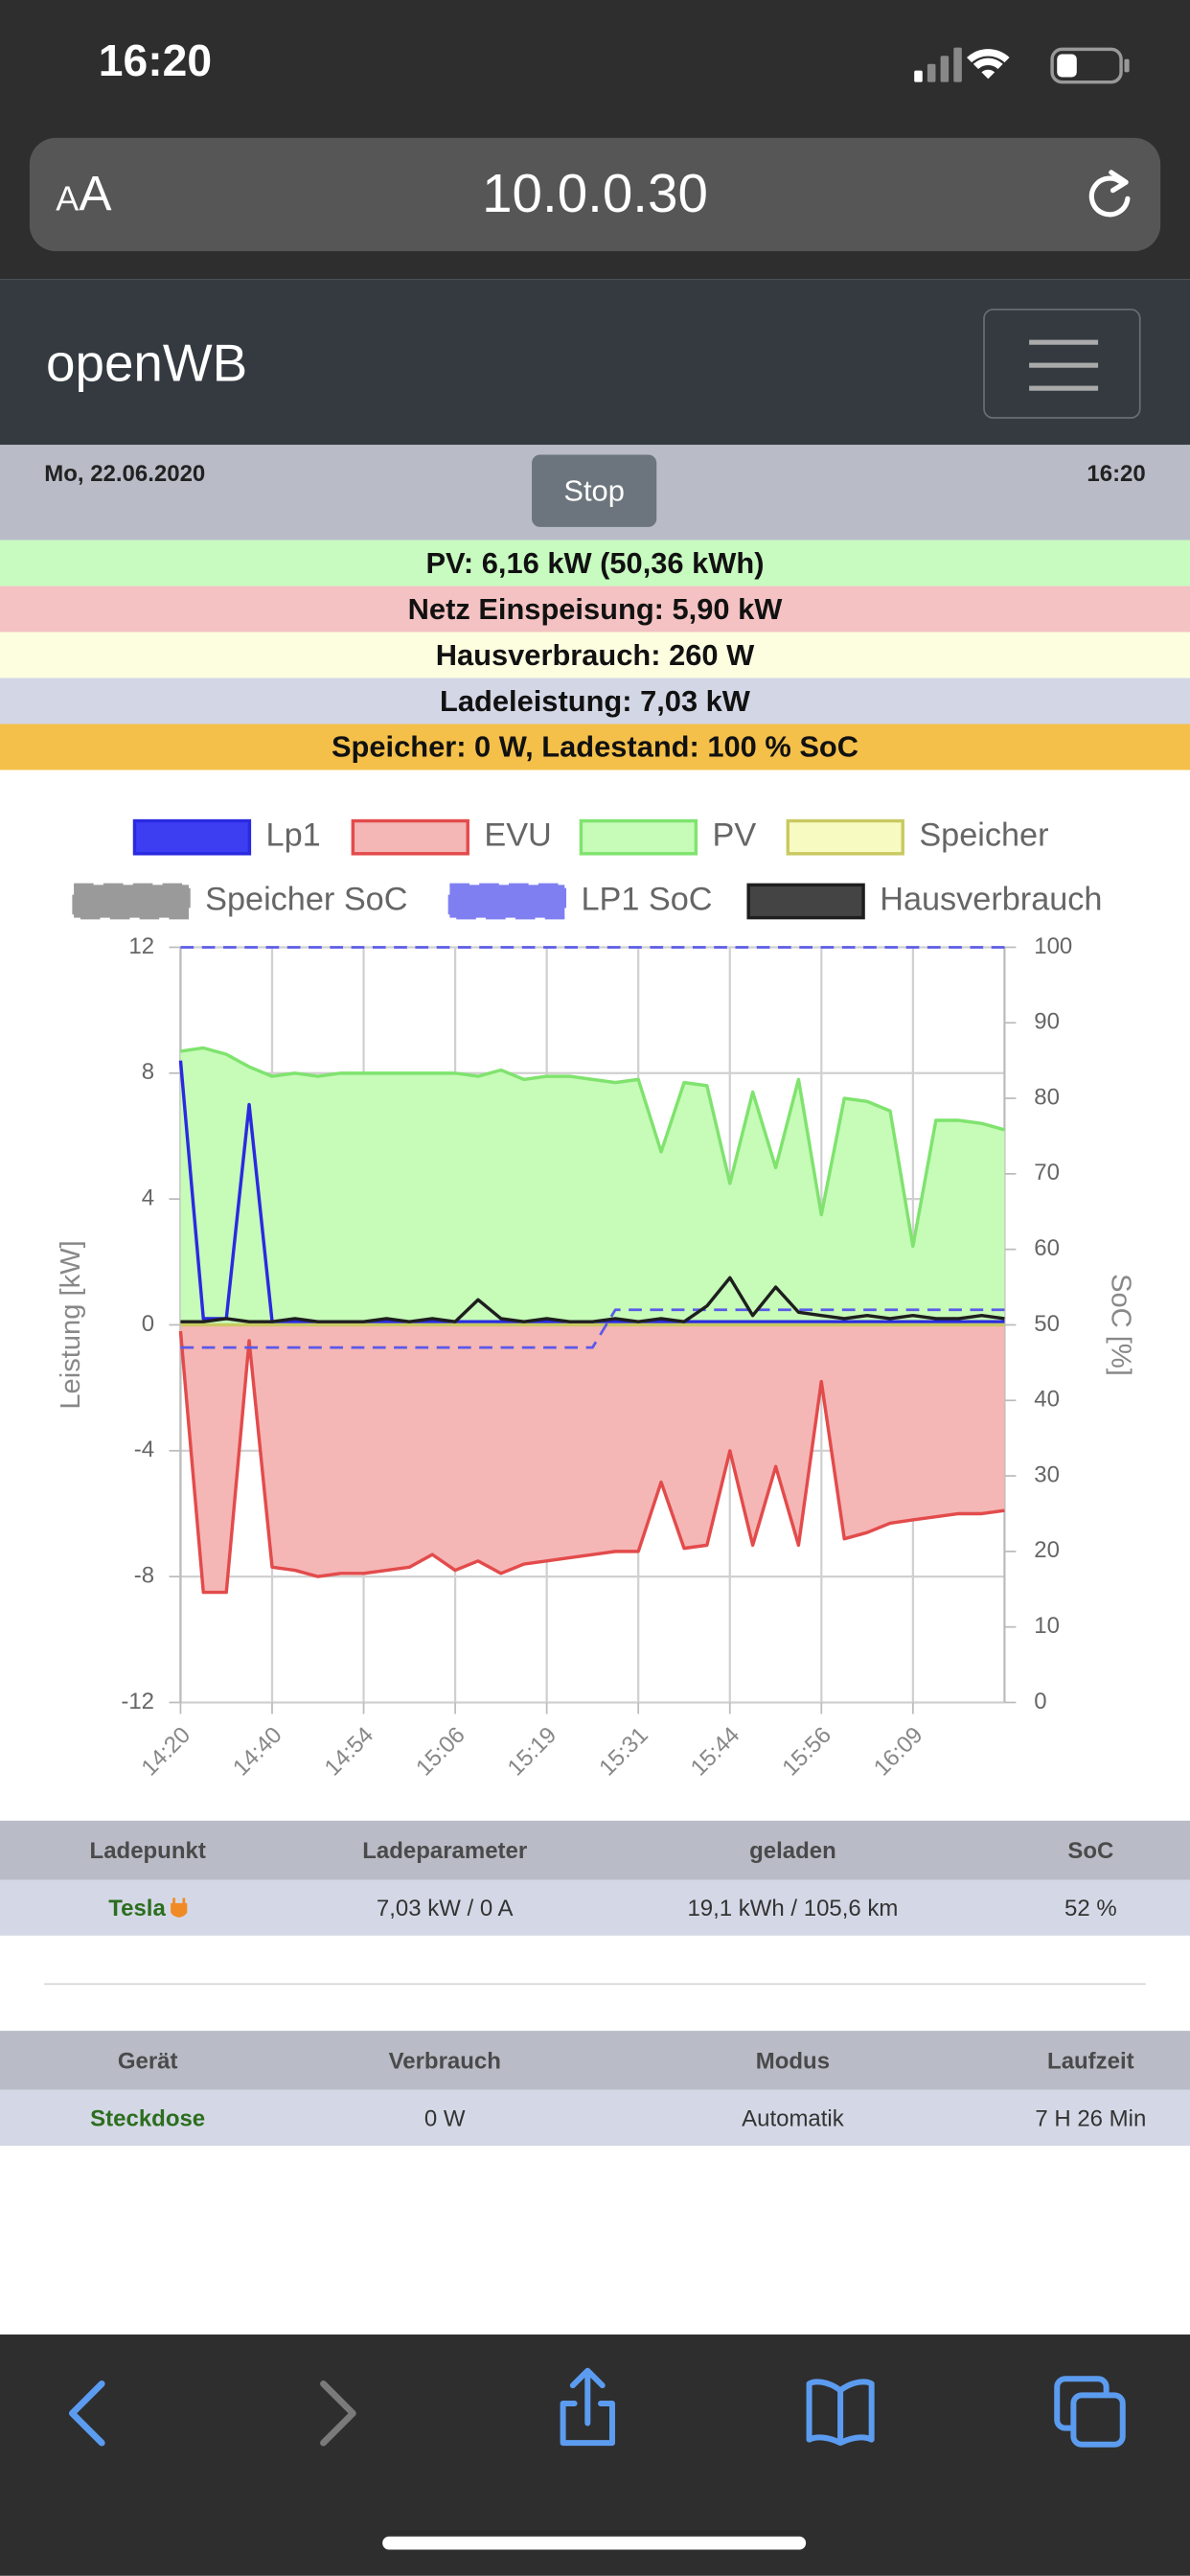 The height and width of the screenshot is (2576, 1190). I want to click on column-header: geladen, so click(793, 1850).